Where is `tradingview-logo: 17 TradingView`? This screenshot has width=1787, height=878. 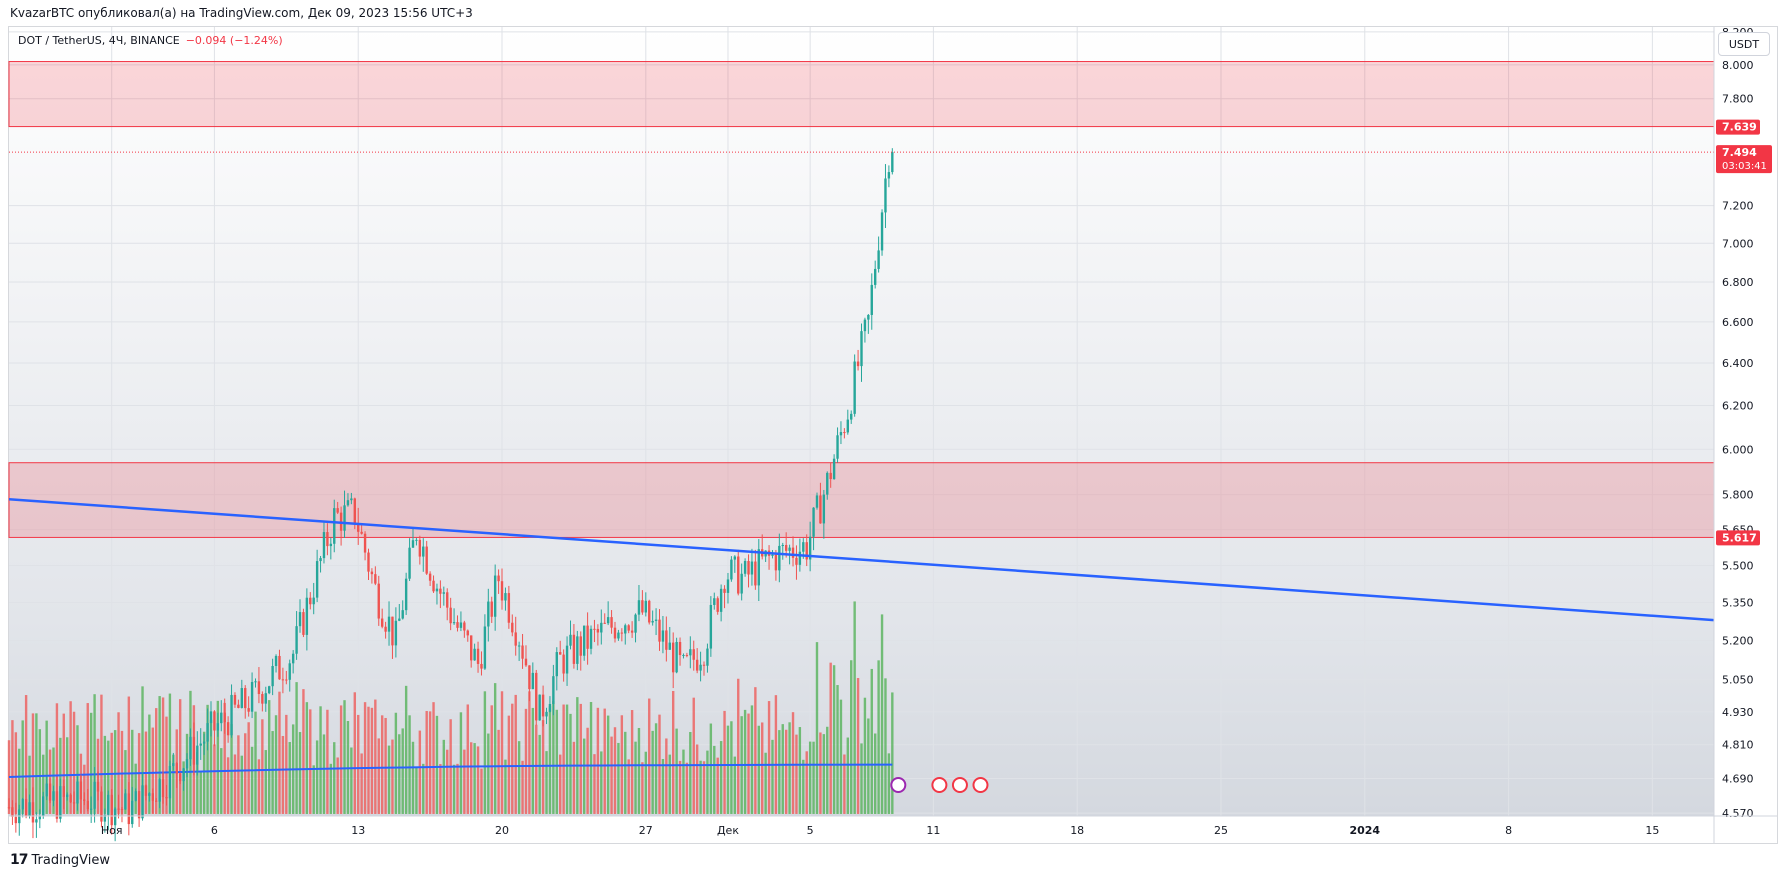 tradingview-logo: 17 TradingView is located at coordinates (60, 860).